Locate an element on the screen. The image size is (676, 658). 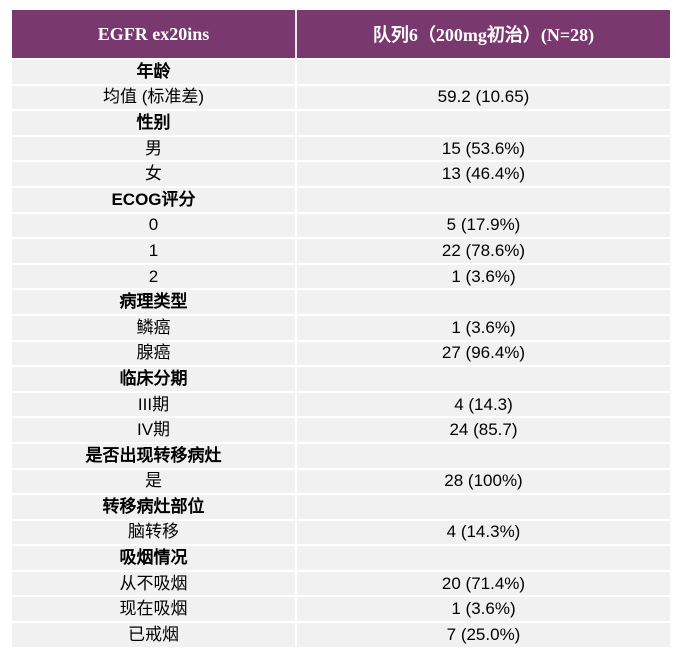
row-value: 13 (46.4%) is located at coordinates (483, 173).